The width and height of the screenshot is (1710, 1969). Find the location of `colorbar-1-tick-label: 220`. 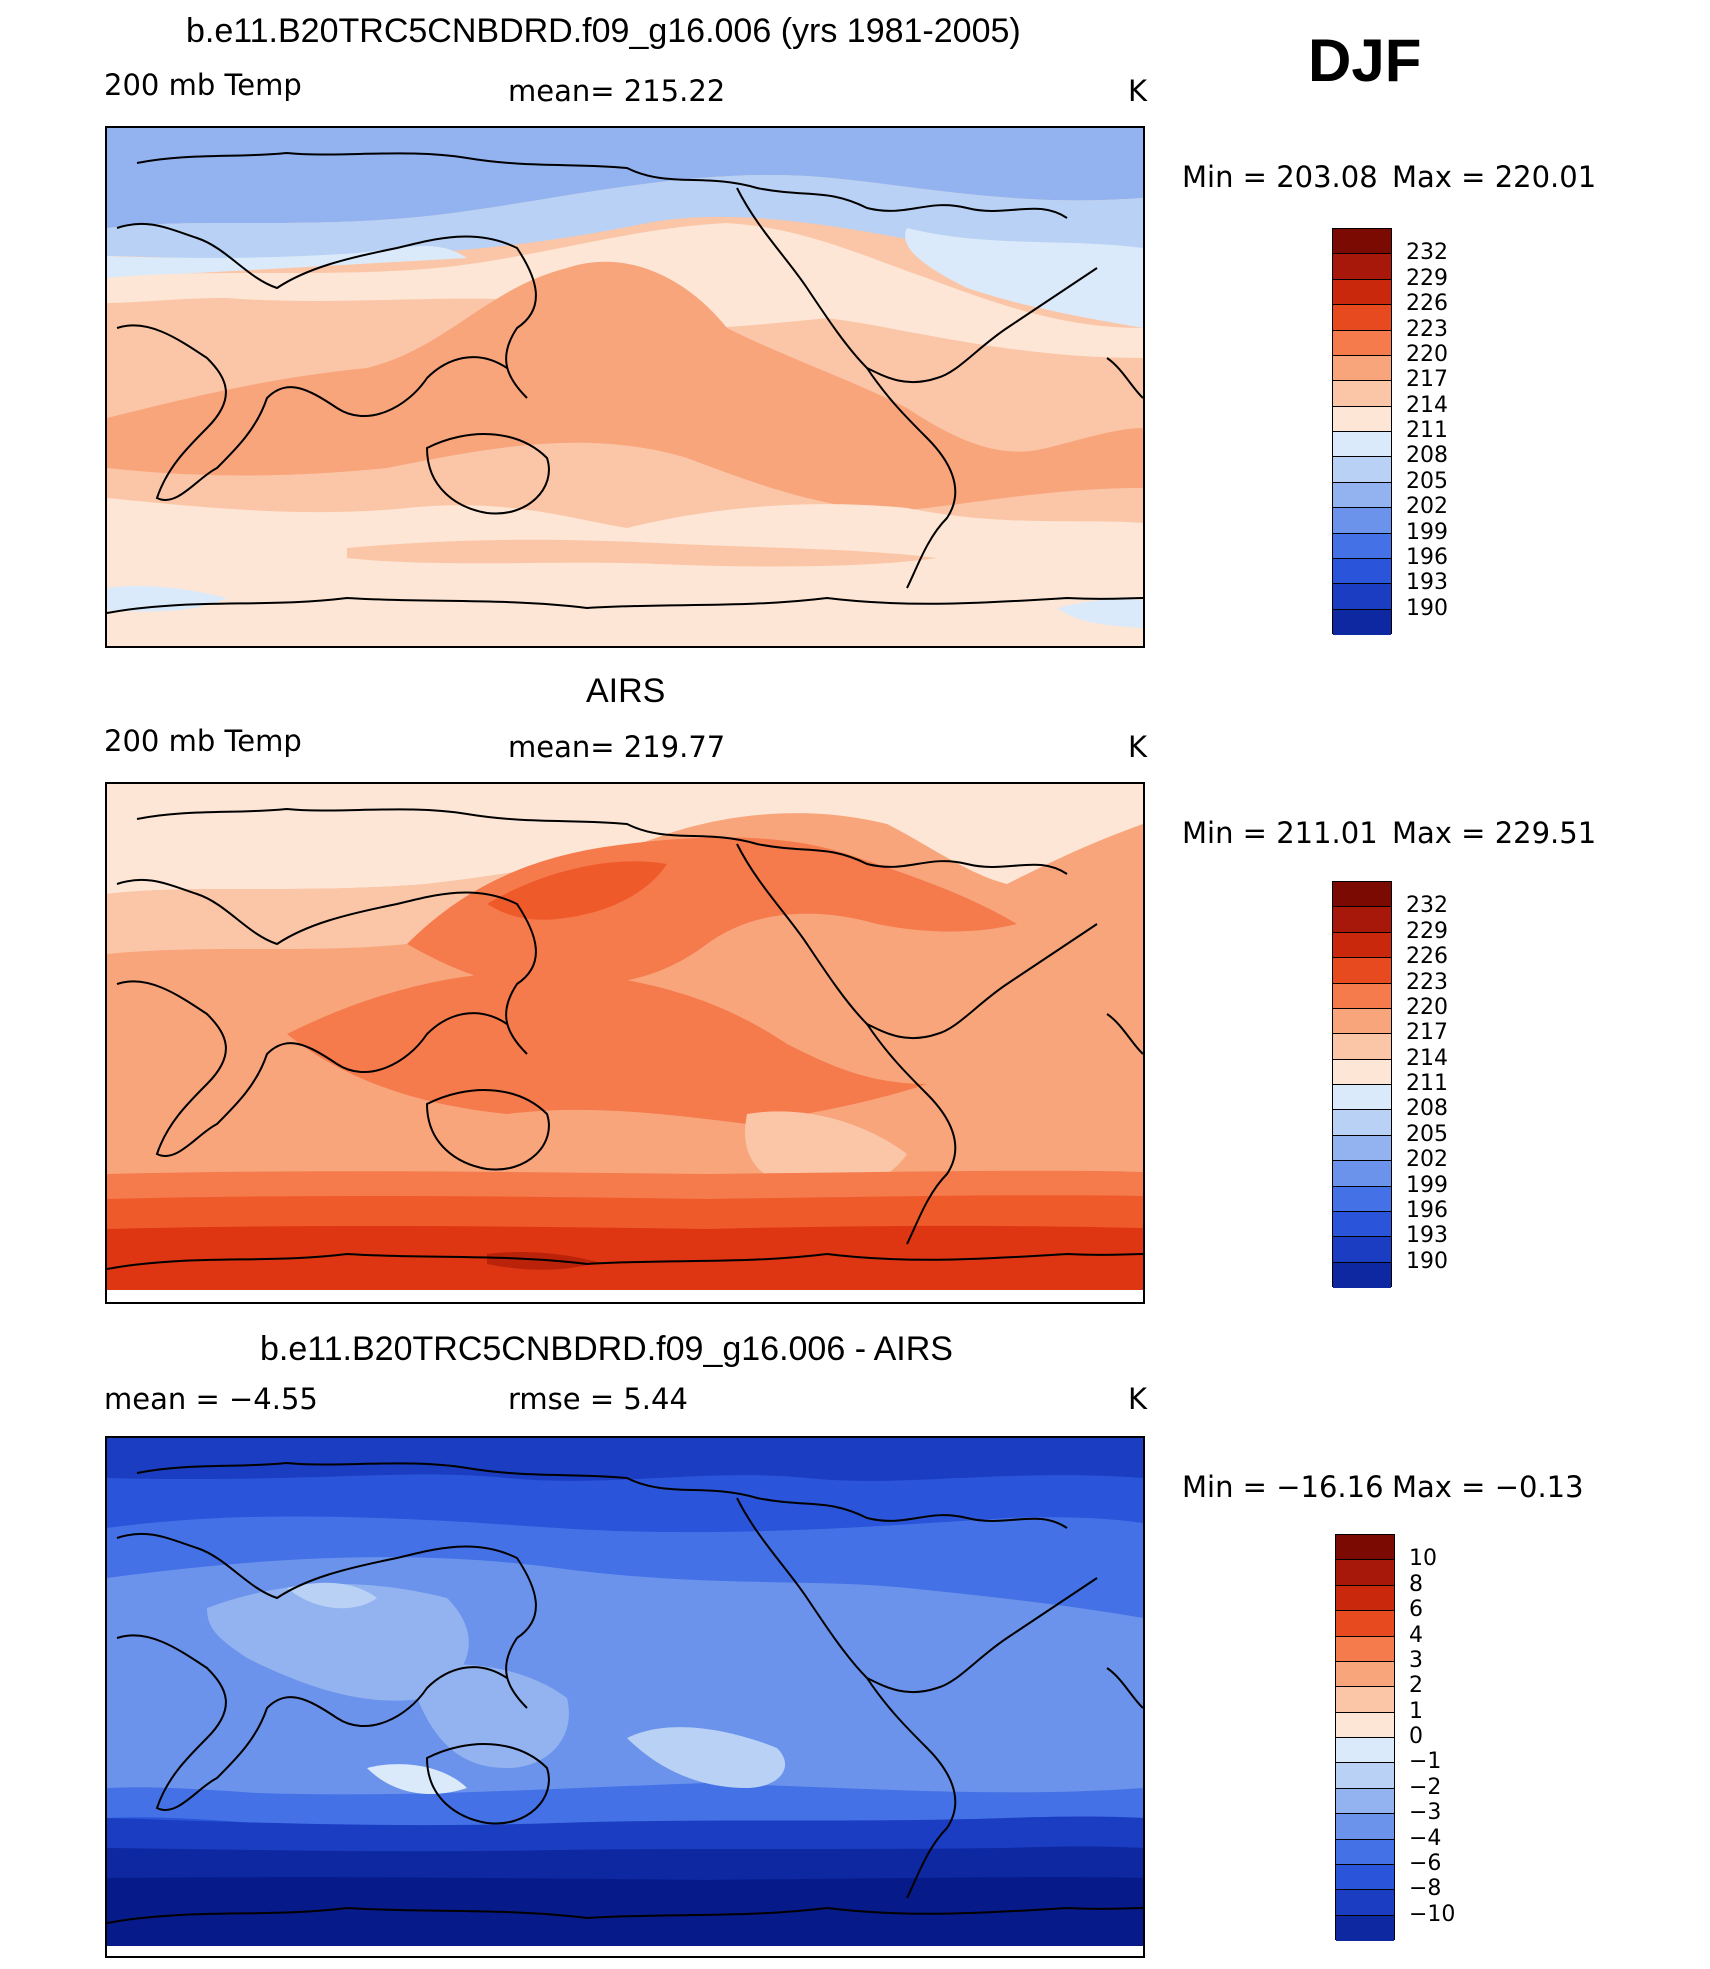

colorbar-1-tick-label: 220 is located at coordinates (1427, 354).